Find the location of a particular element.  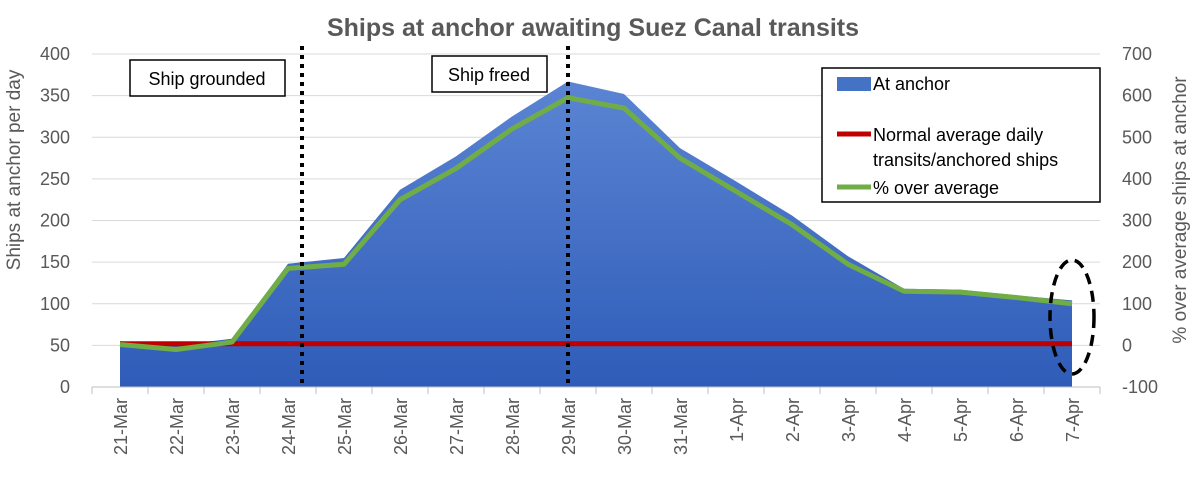

y-left-tick-label: 200 is located at coordinates (55, 221).